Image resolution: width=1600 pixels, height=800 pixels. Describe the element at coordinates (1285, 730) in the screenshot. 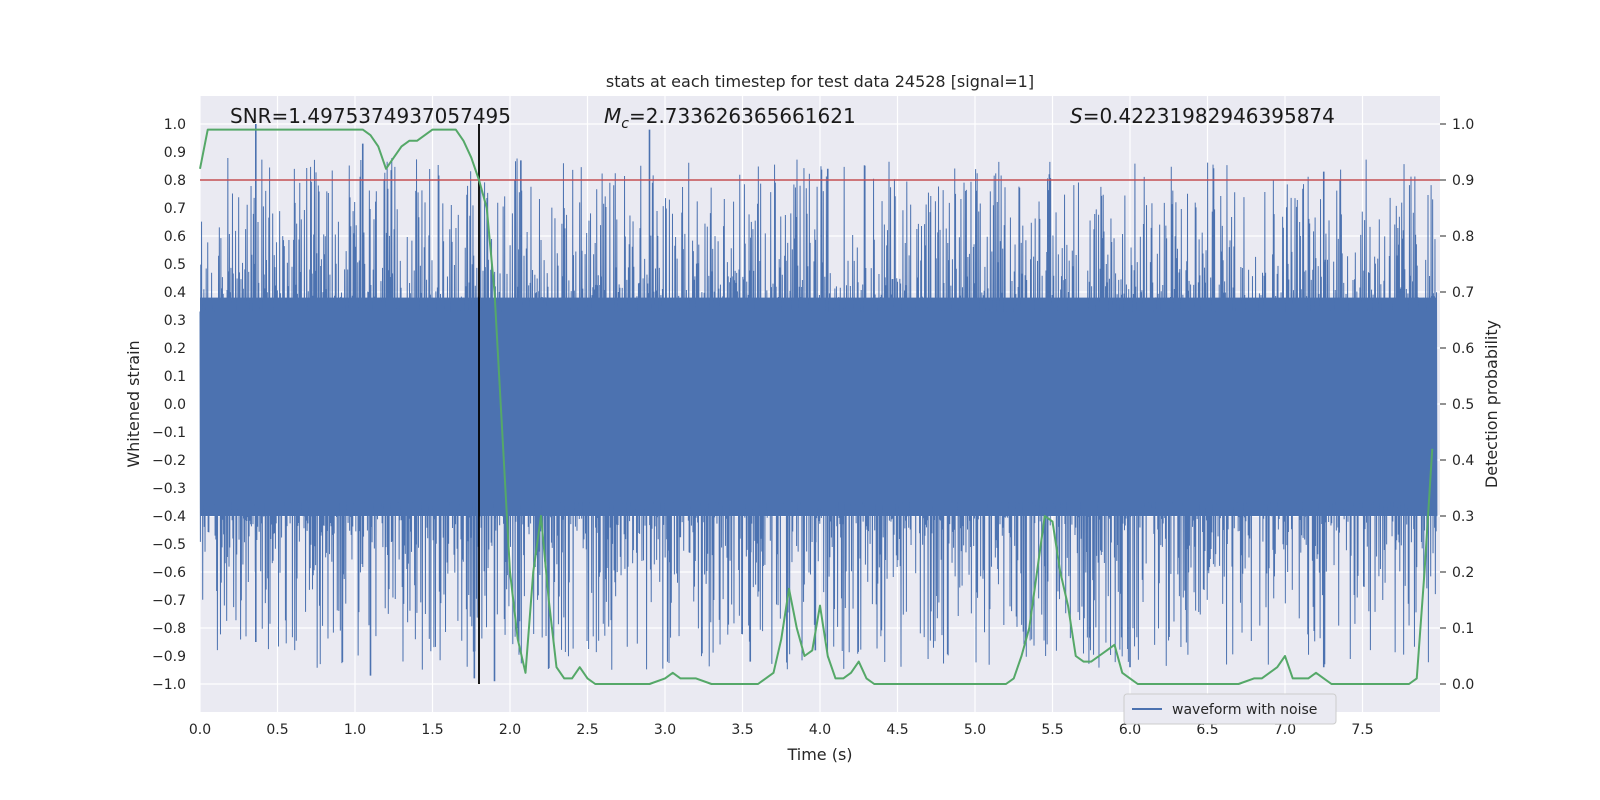

I see `x-tick-label: 7.0` at that location.